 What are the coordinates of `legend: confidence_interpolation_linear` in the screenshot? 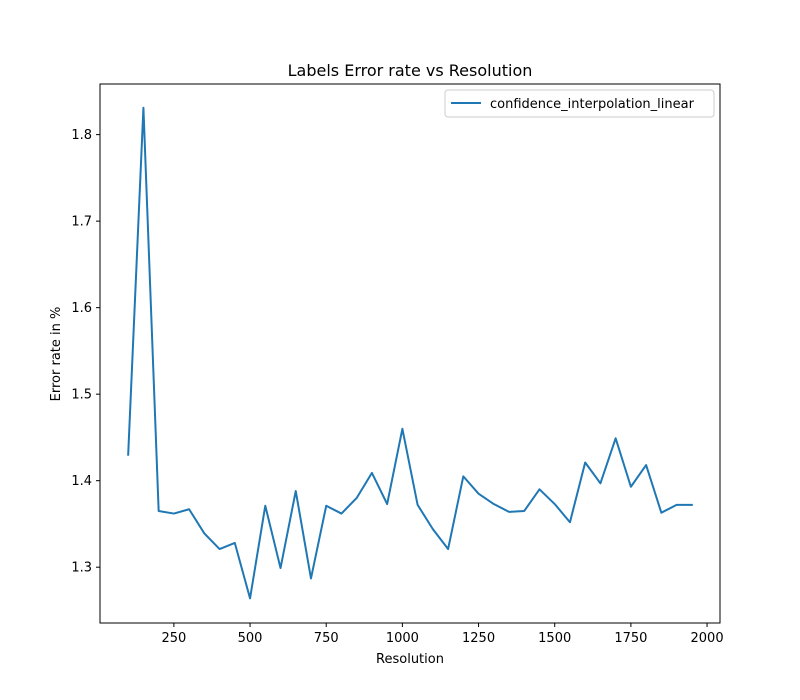 It's located at (579, 103).